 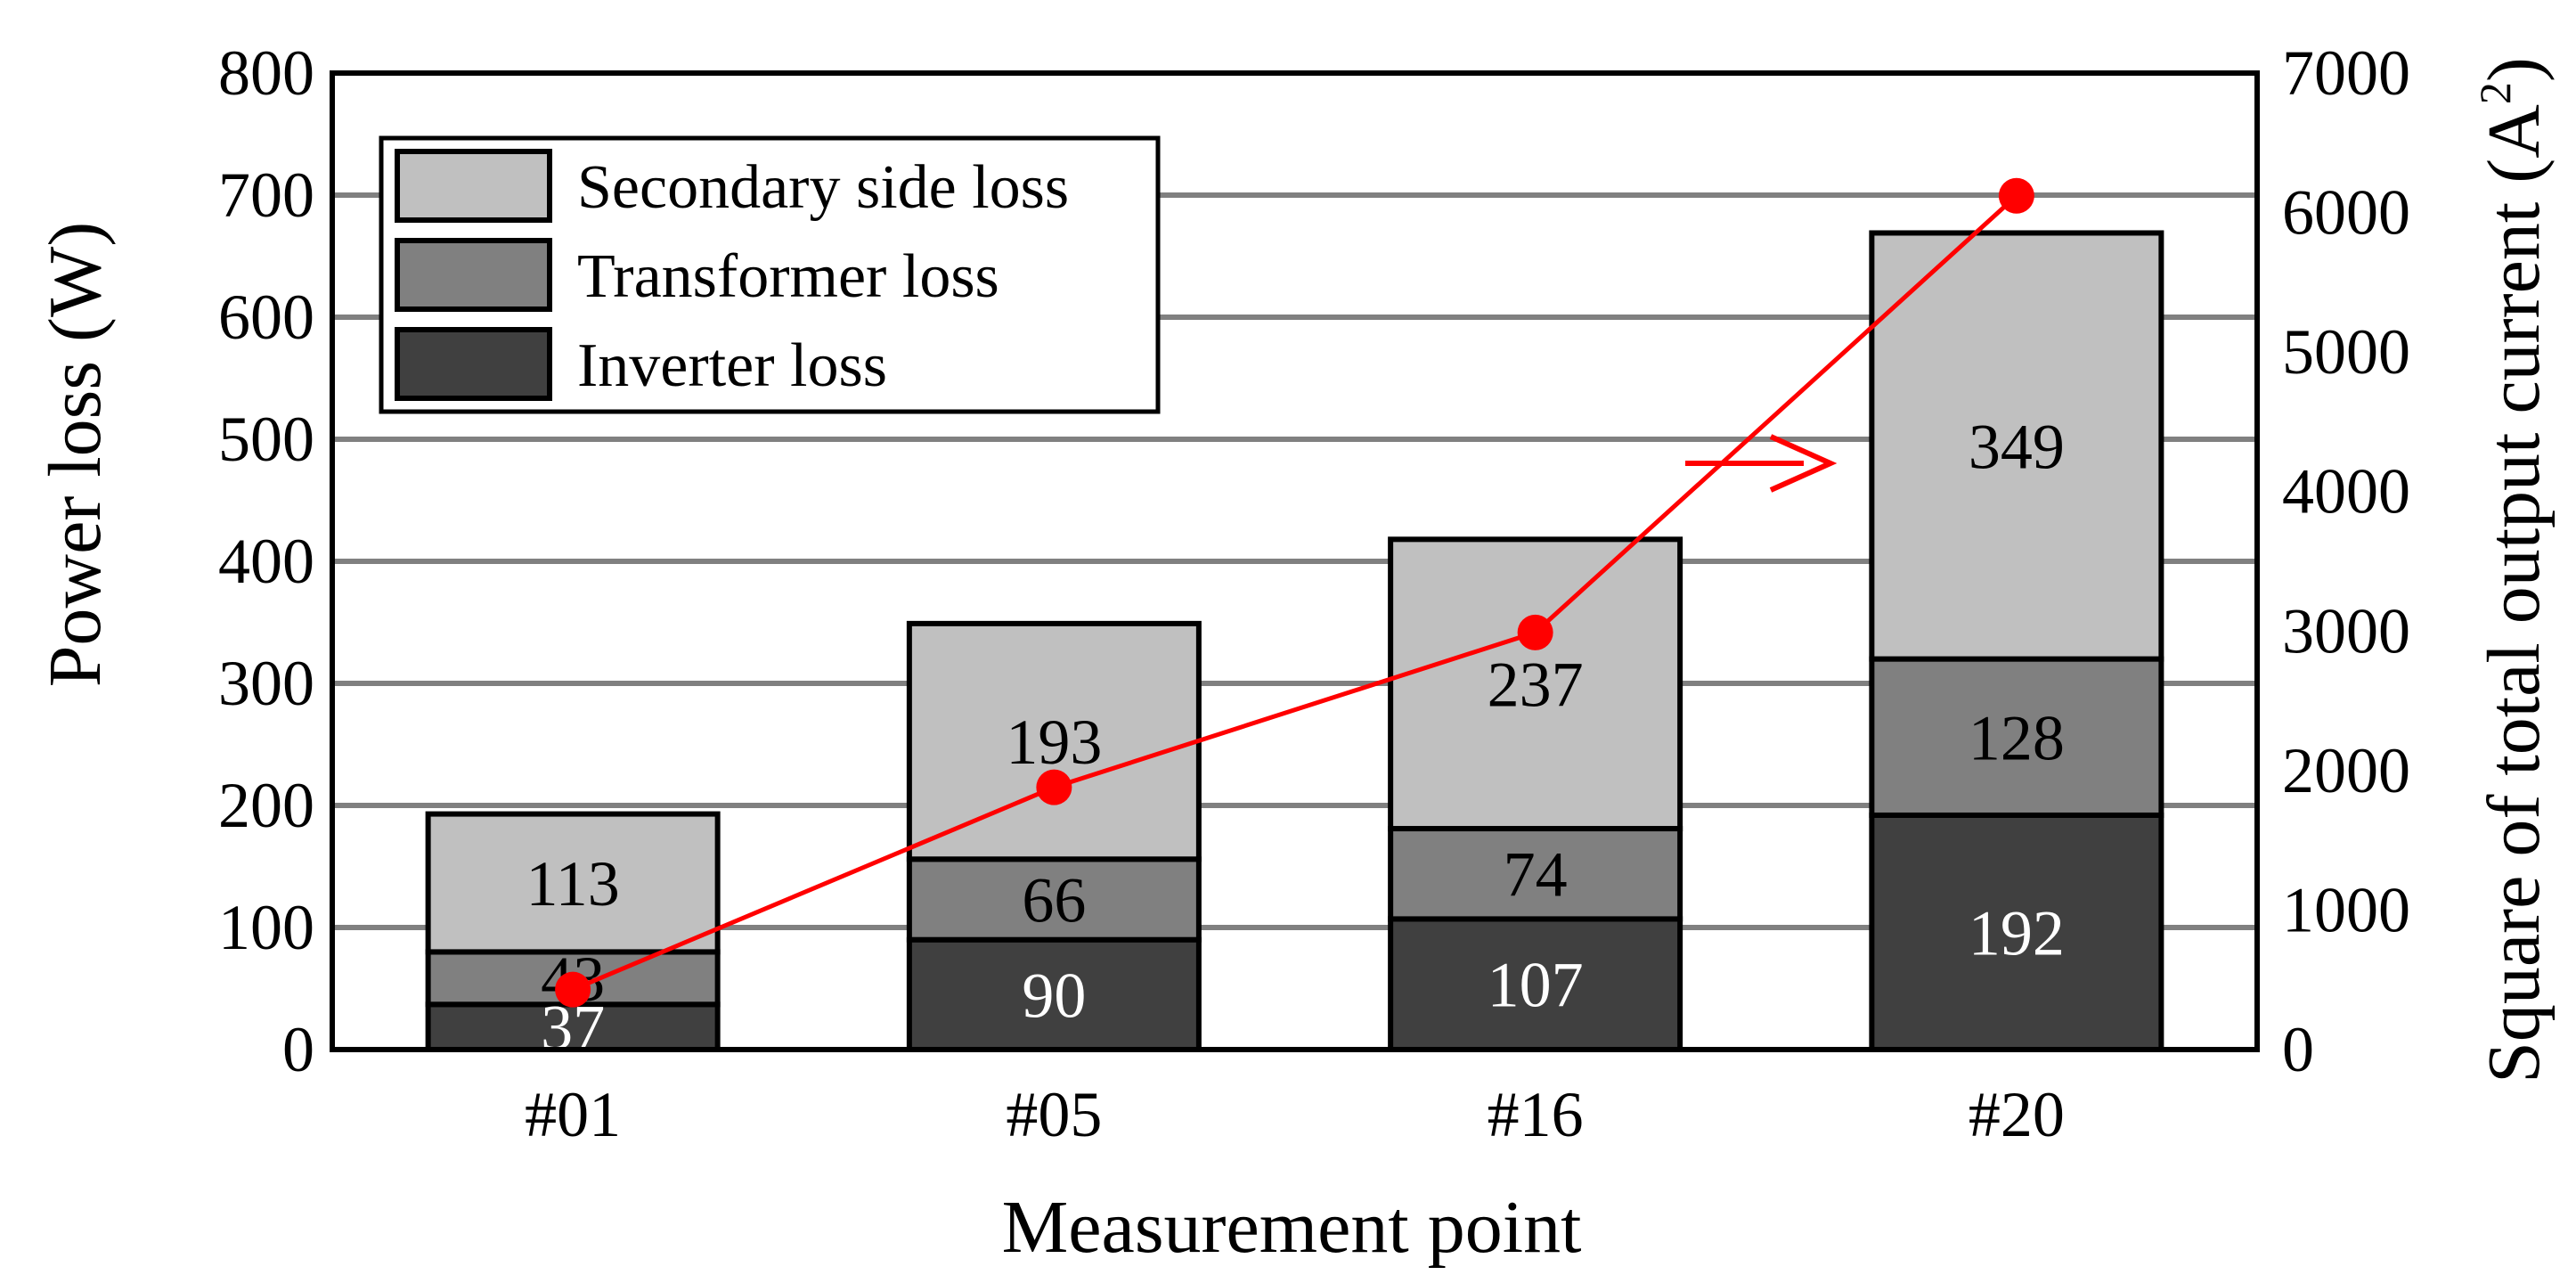 What do you see at coordinates (2346, 561) in the screenshot?
I see `right-axis-ticks: 0 1000 2000 3000 4000 5000 6000 7000` at bounding box center [2346, 561].